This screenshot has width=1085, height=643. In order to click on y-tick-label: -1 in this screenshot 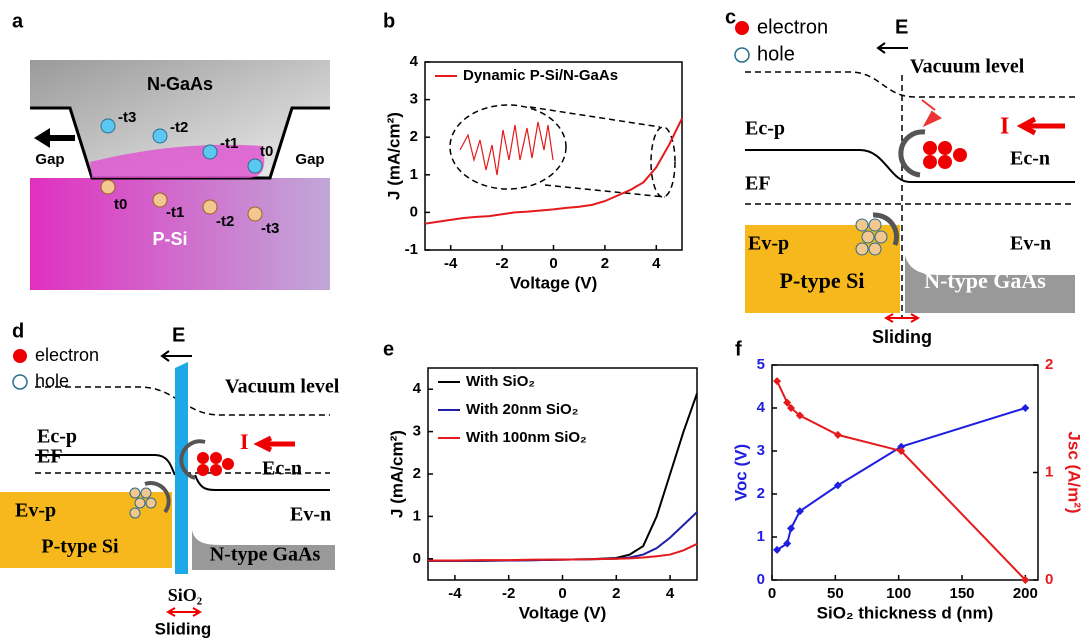, I will do `click(411, 249)`.